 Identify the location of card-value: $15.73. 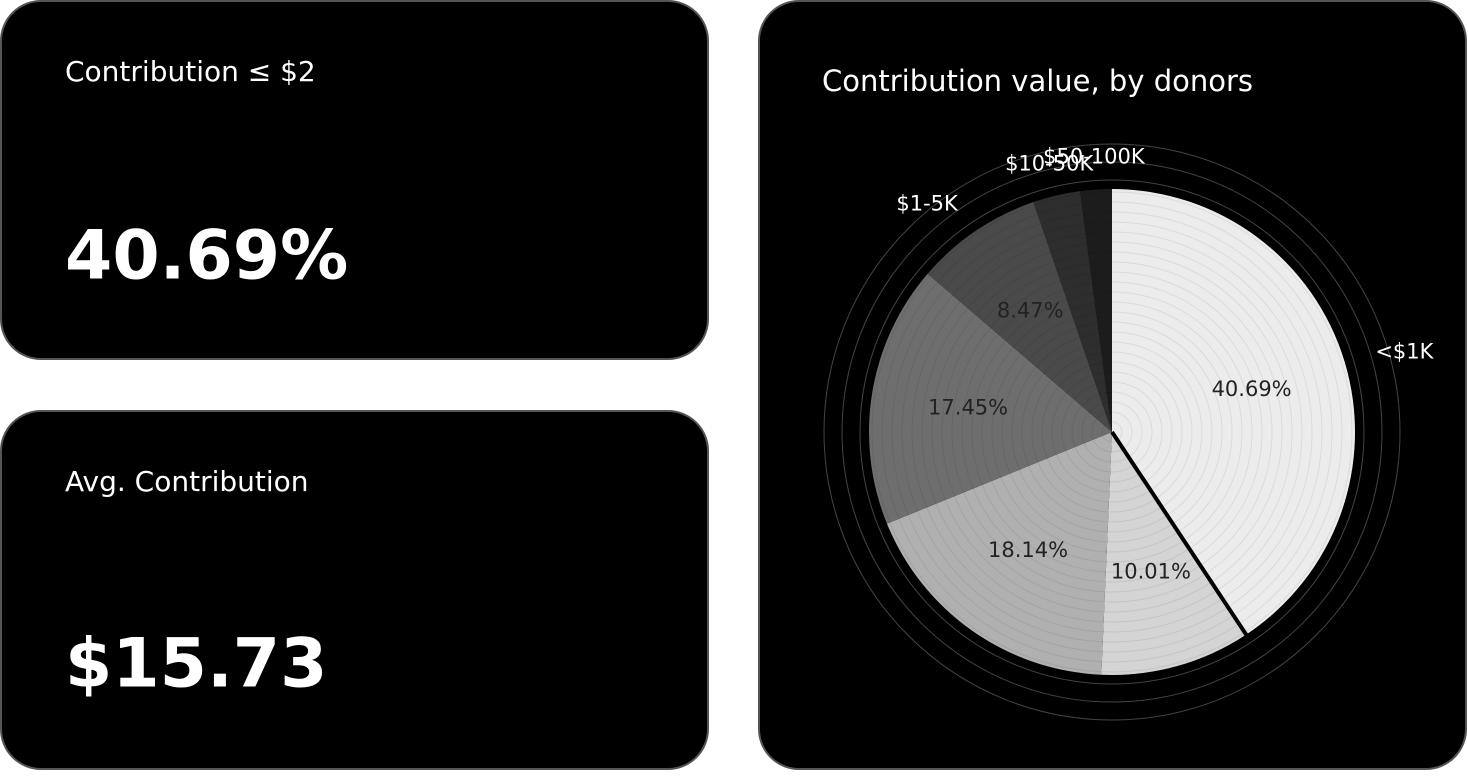
(196, 664).